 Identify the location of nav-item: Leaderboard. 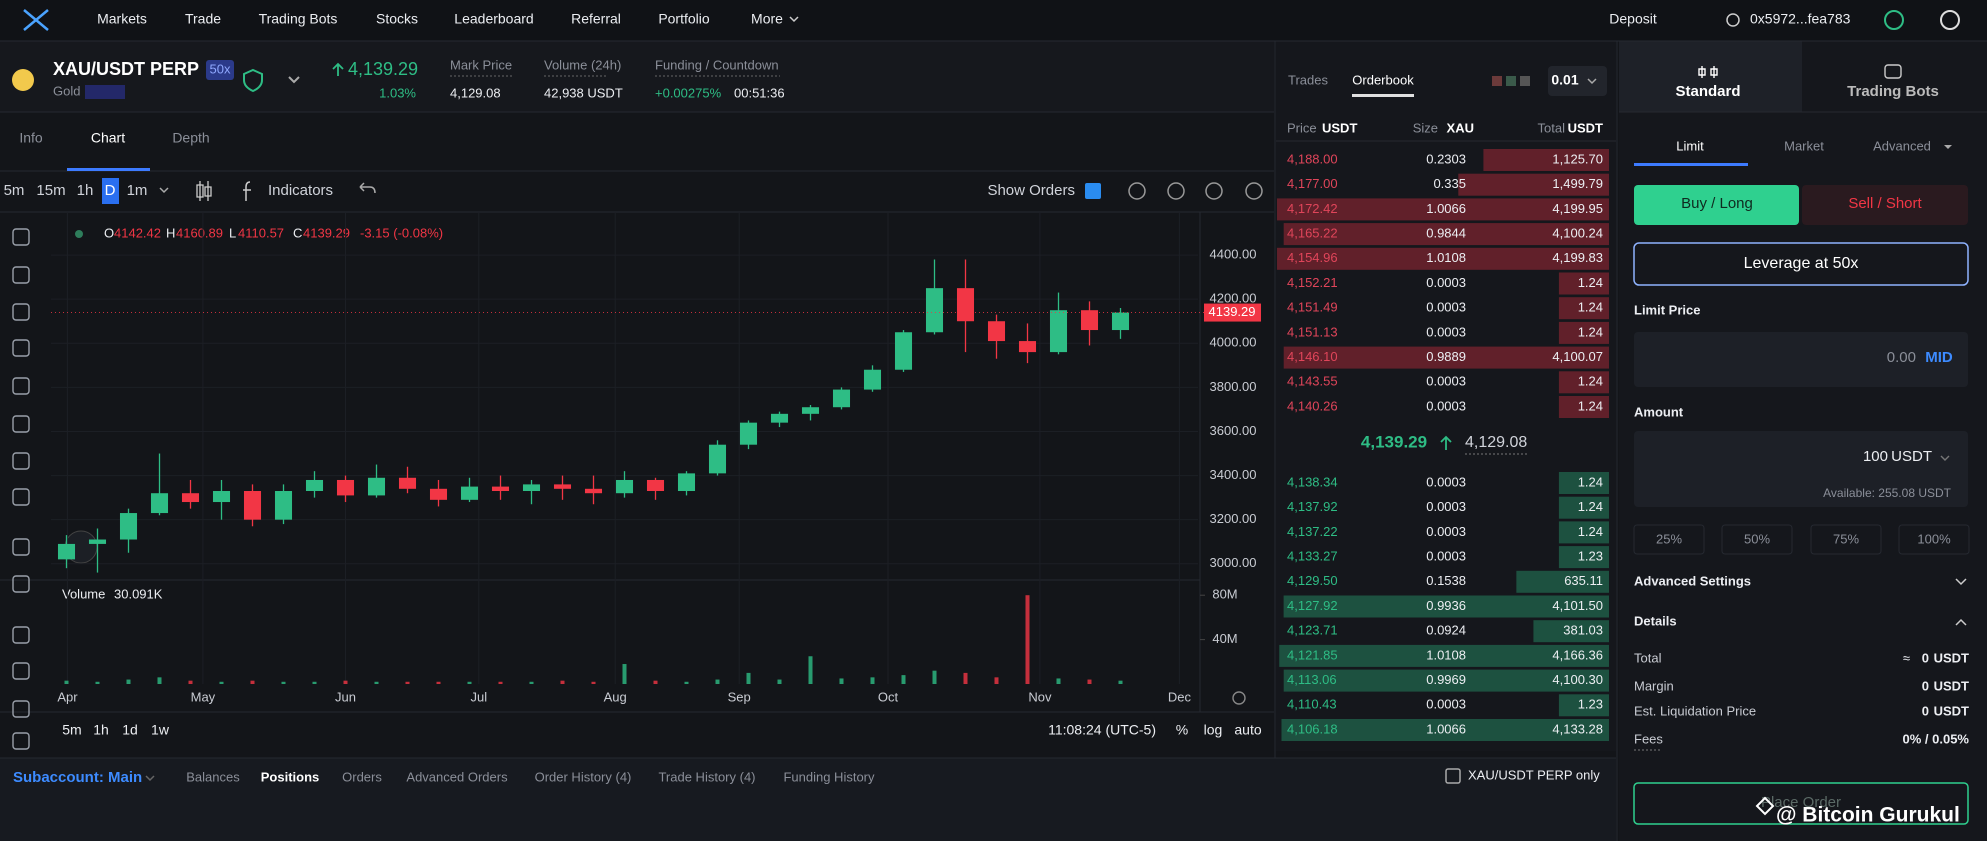
(493, 19).